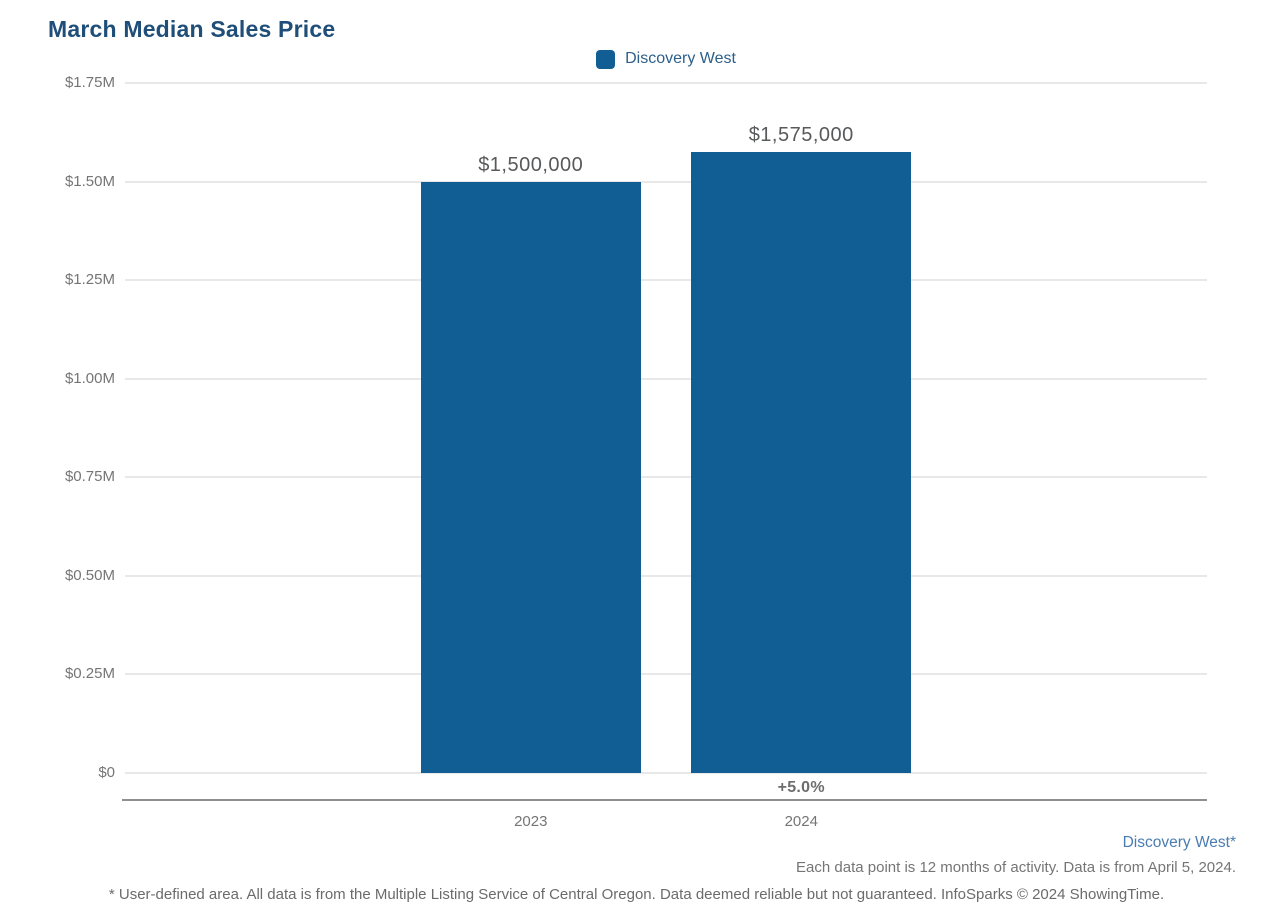 The width and height of the screenshot is (1273, 918). I want to click on y-axis-tick-label: $1.25M, so click(89, 280).